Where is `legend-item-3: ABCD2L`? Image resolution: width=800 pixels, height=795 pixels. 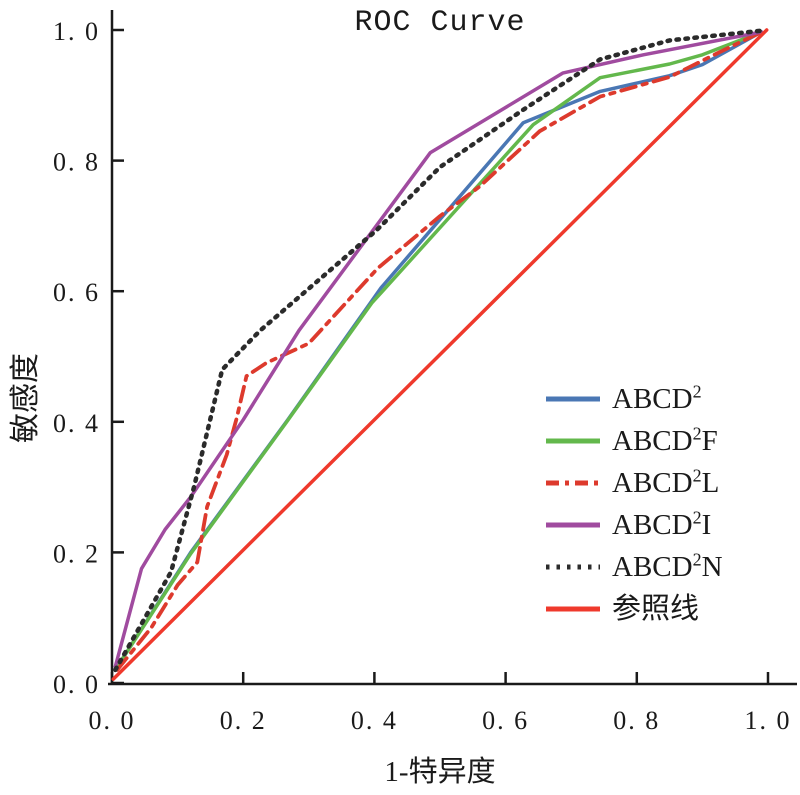 legend-item-3: ABCD2L is located at coordinates (669, 483).